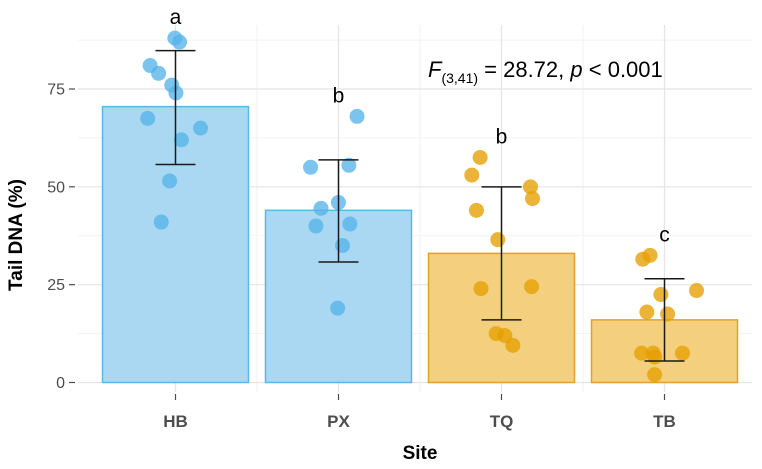 The height and width of the screenshot is (469, 762). Describe the element at coordinates (175, 107) in the screenshot. I see `error-bar-hb` at that location.